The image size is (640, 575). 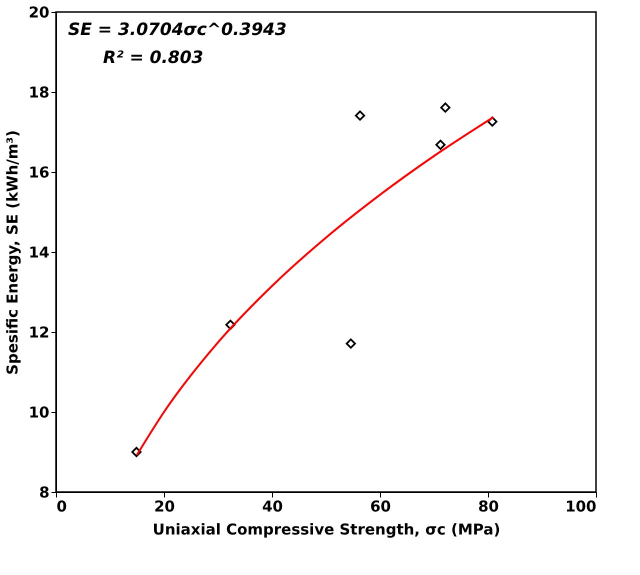 I want to click on y-tick-label: 20, so click(x=39, y=13).